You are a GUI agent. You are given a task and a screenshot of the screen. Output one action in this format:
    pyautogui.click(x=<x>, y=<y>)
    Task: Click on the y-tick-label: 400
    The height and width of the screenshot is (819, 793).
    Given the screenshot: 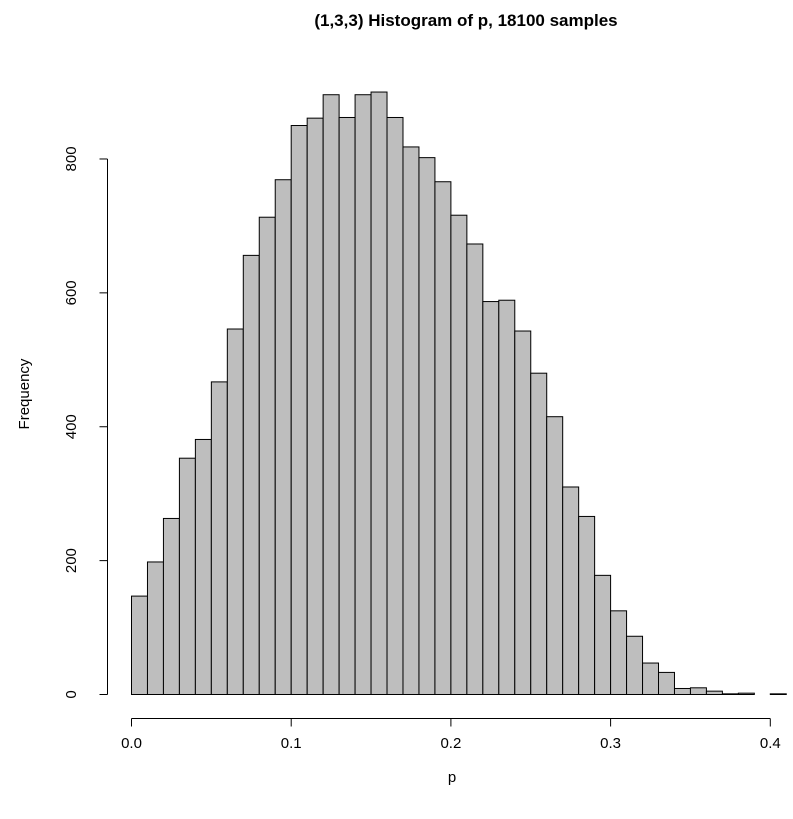 What is the action you would take?
    pyautogui.click(x=71, y=426)
    